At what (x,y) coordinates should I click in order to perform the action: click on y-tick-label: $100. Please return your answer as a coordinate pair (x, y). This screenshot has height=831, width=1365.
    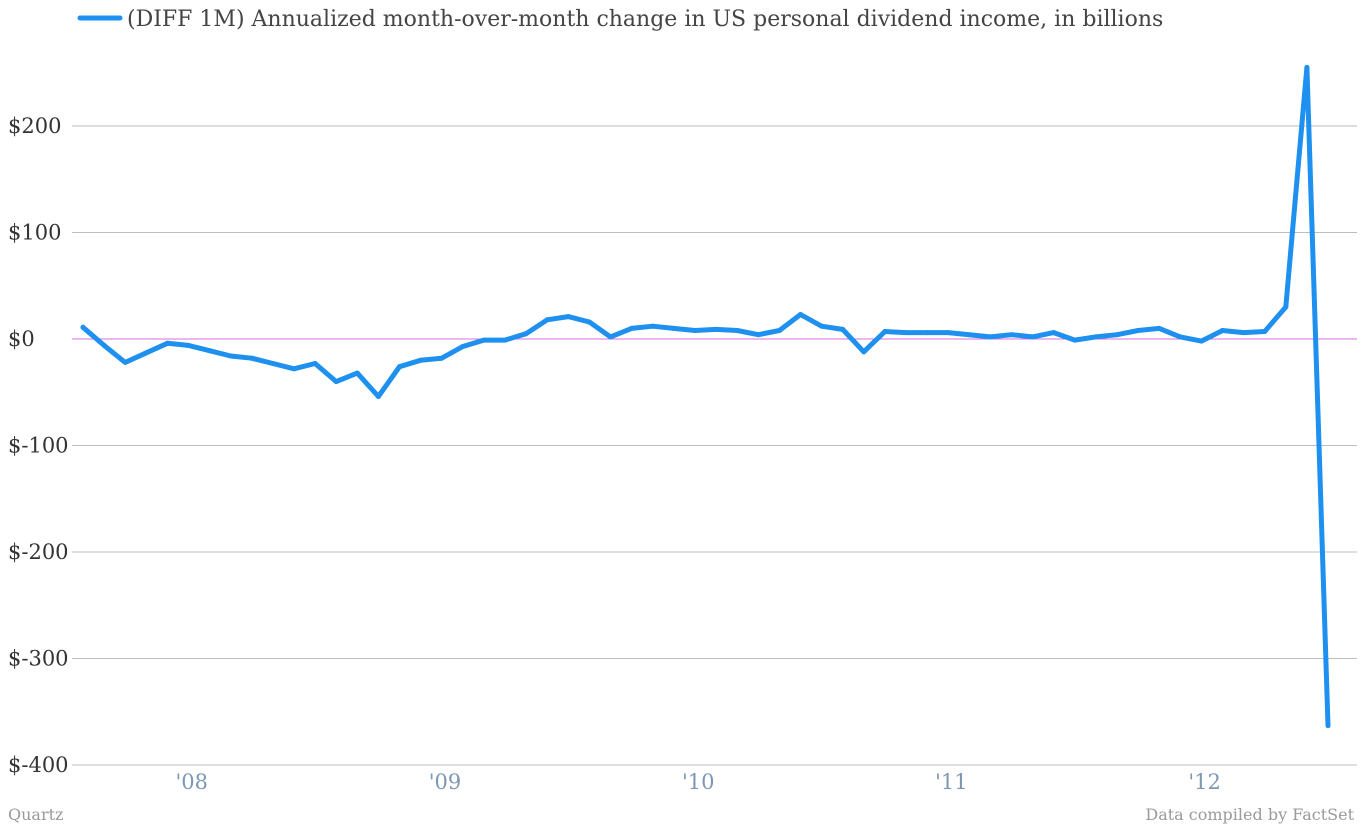
    Looking at the image, I should click on (34, 233).